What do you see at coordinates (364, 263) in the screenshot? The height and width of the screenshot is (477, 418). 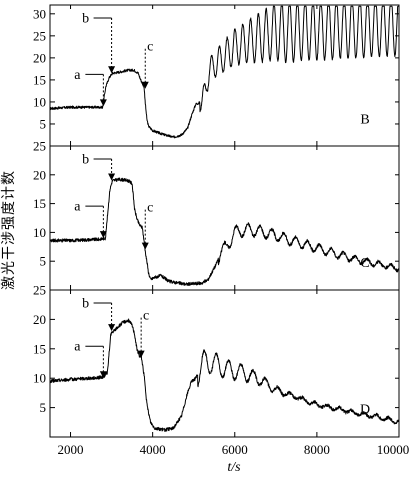 I see `panel-label: C` at bounding box center [364, 263].